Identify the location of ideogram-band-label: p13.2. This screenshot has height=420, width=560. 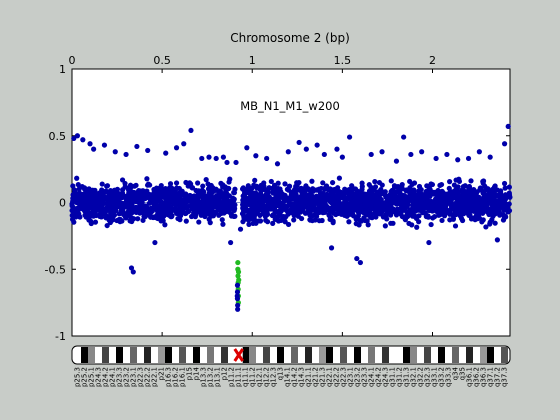
(211, 377).